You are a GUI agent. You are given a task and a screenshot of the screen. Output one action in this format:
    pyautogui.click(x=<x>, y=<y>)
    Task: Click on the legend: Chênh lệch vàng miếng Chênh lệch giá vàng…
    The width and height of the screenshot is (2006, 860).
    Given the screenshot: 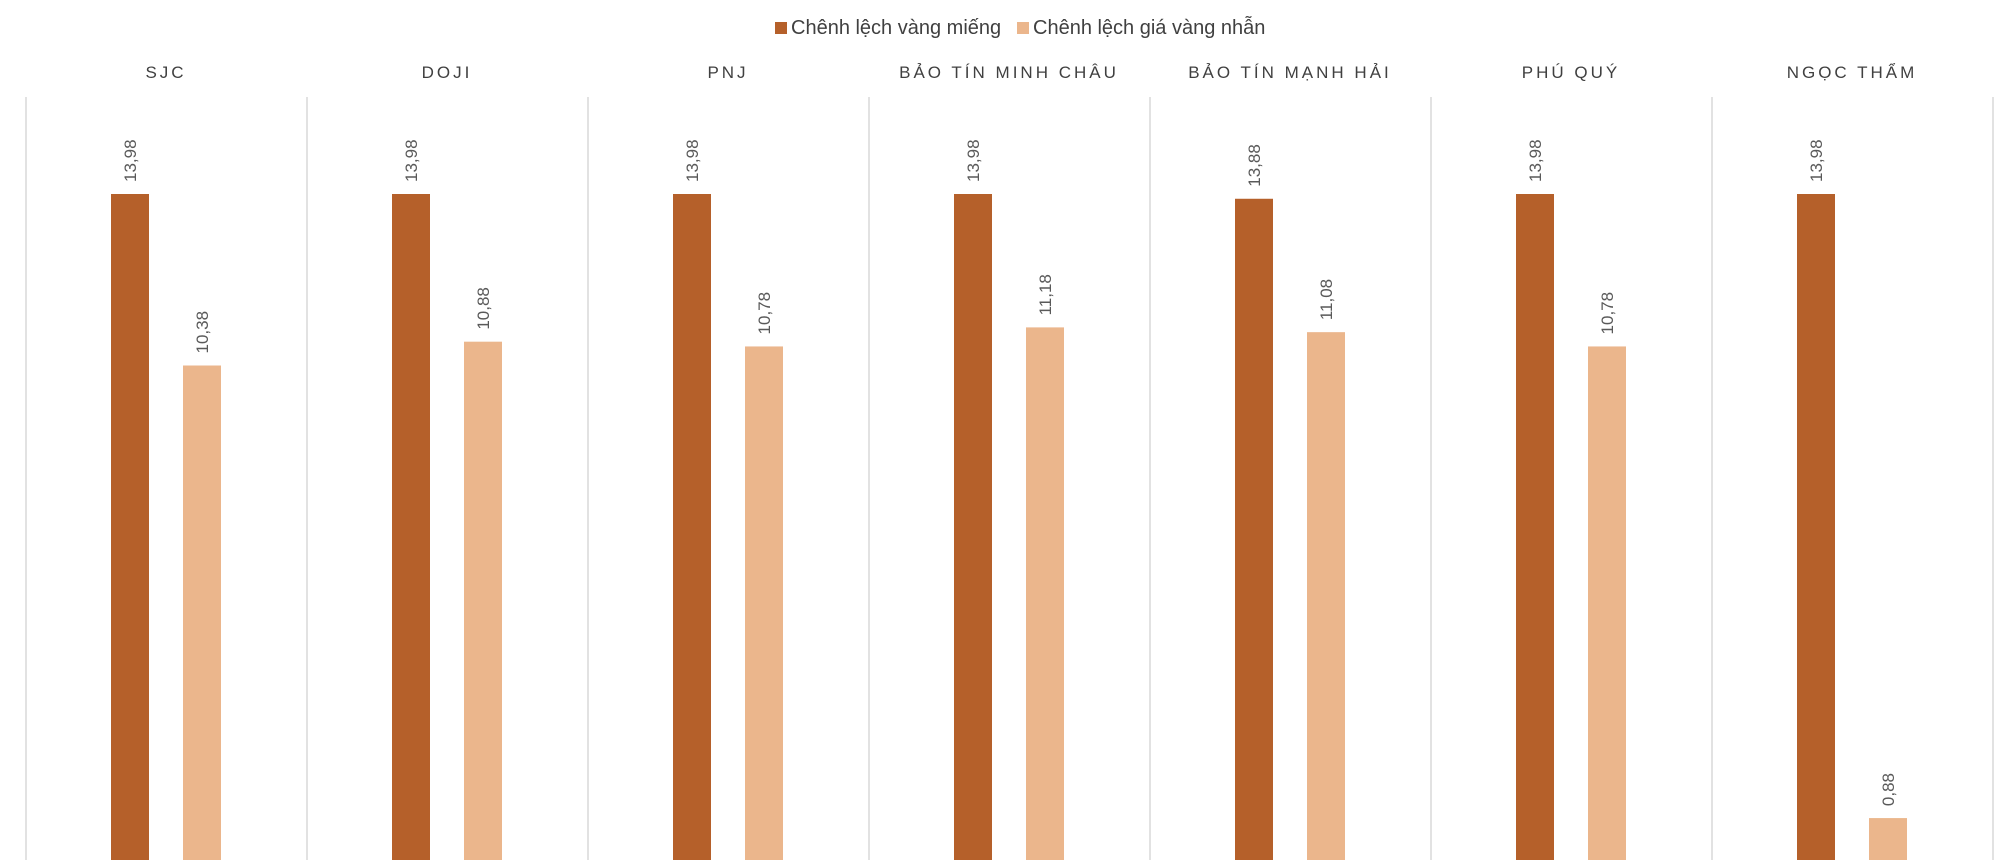 What is the action you would take?
    pyautogui.click(x=1020, y=27)
    